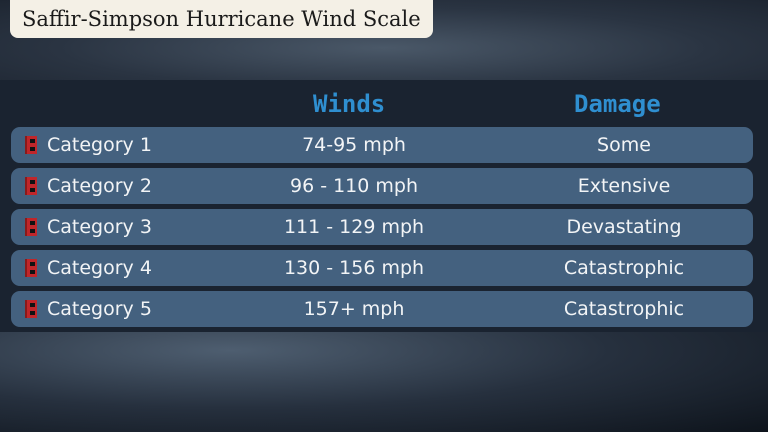  I want to click on table-row: Category 3 111 - 129 mph Devastating, so click(382, 227).